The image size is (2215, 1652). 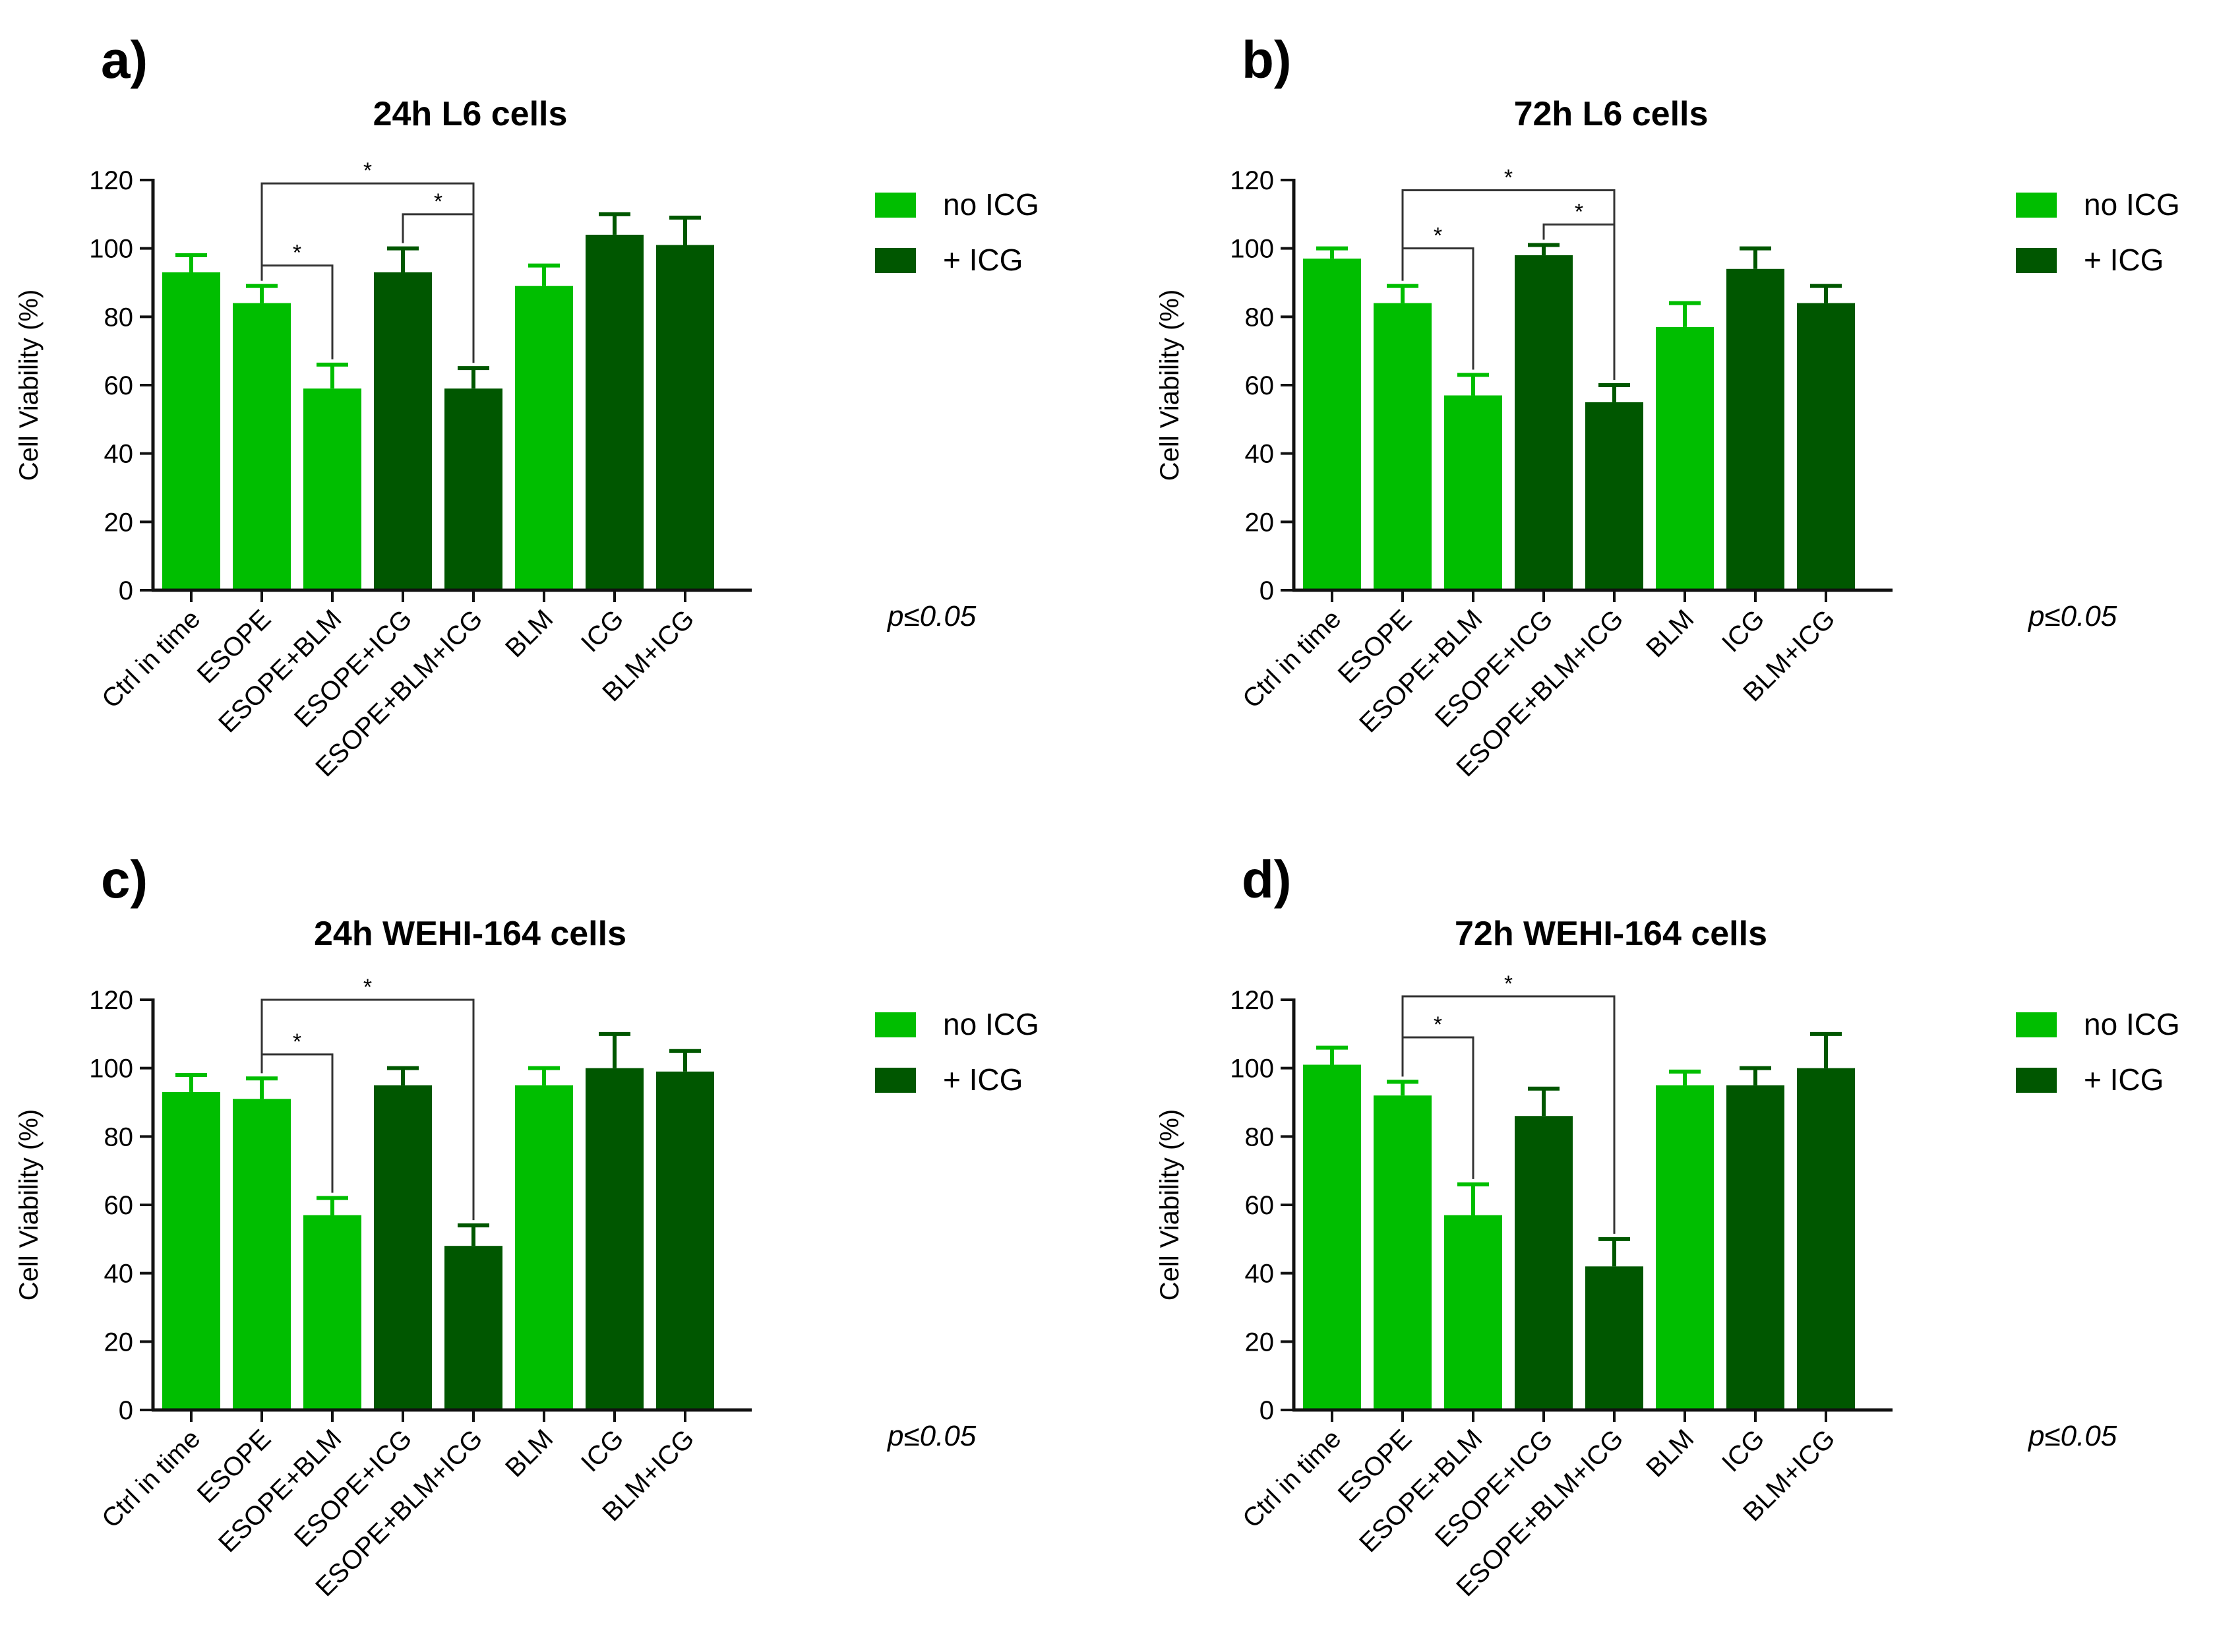 I want to click on chart-title: 24h WEHI-164 cells, so click(x=470, y=934).